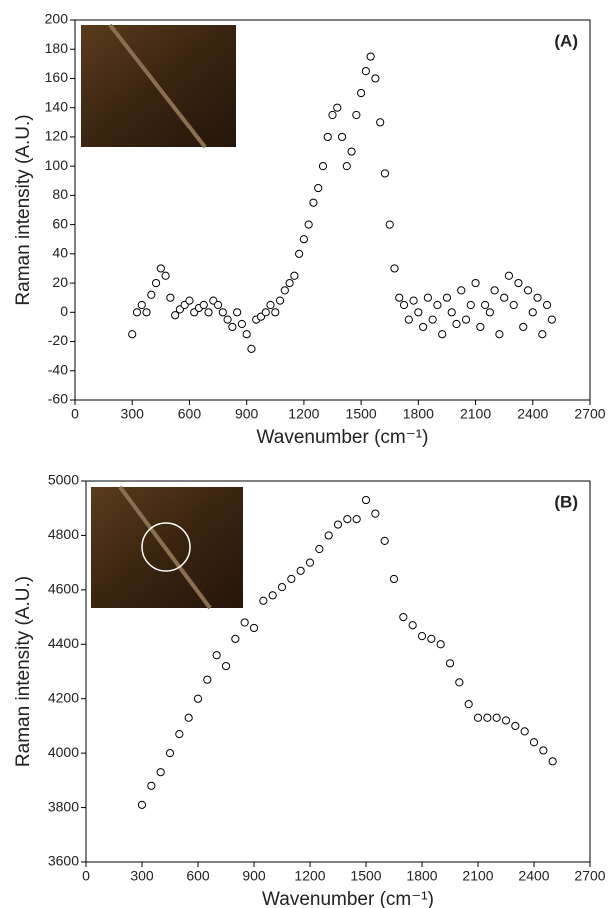 This screenshot has width=616, height=908. Describe the element at coordinates (57, 19) in the screenshot. I see `y-tick-label: 200` at that location.